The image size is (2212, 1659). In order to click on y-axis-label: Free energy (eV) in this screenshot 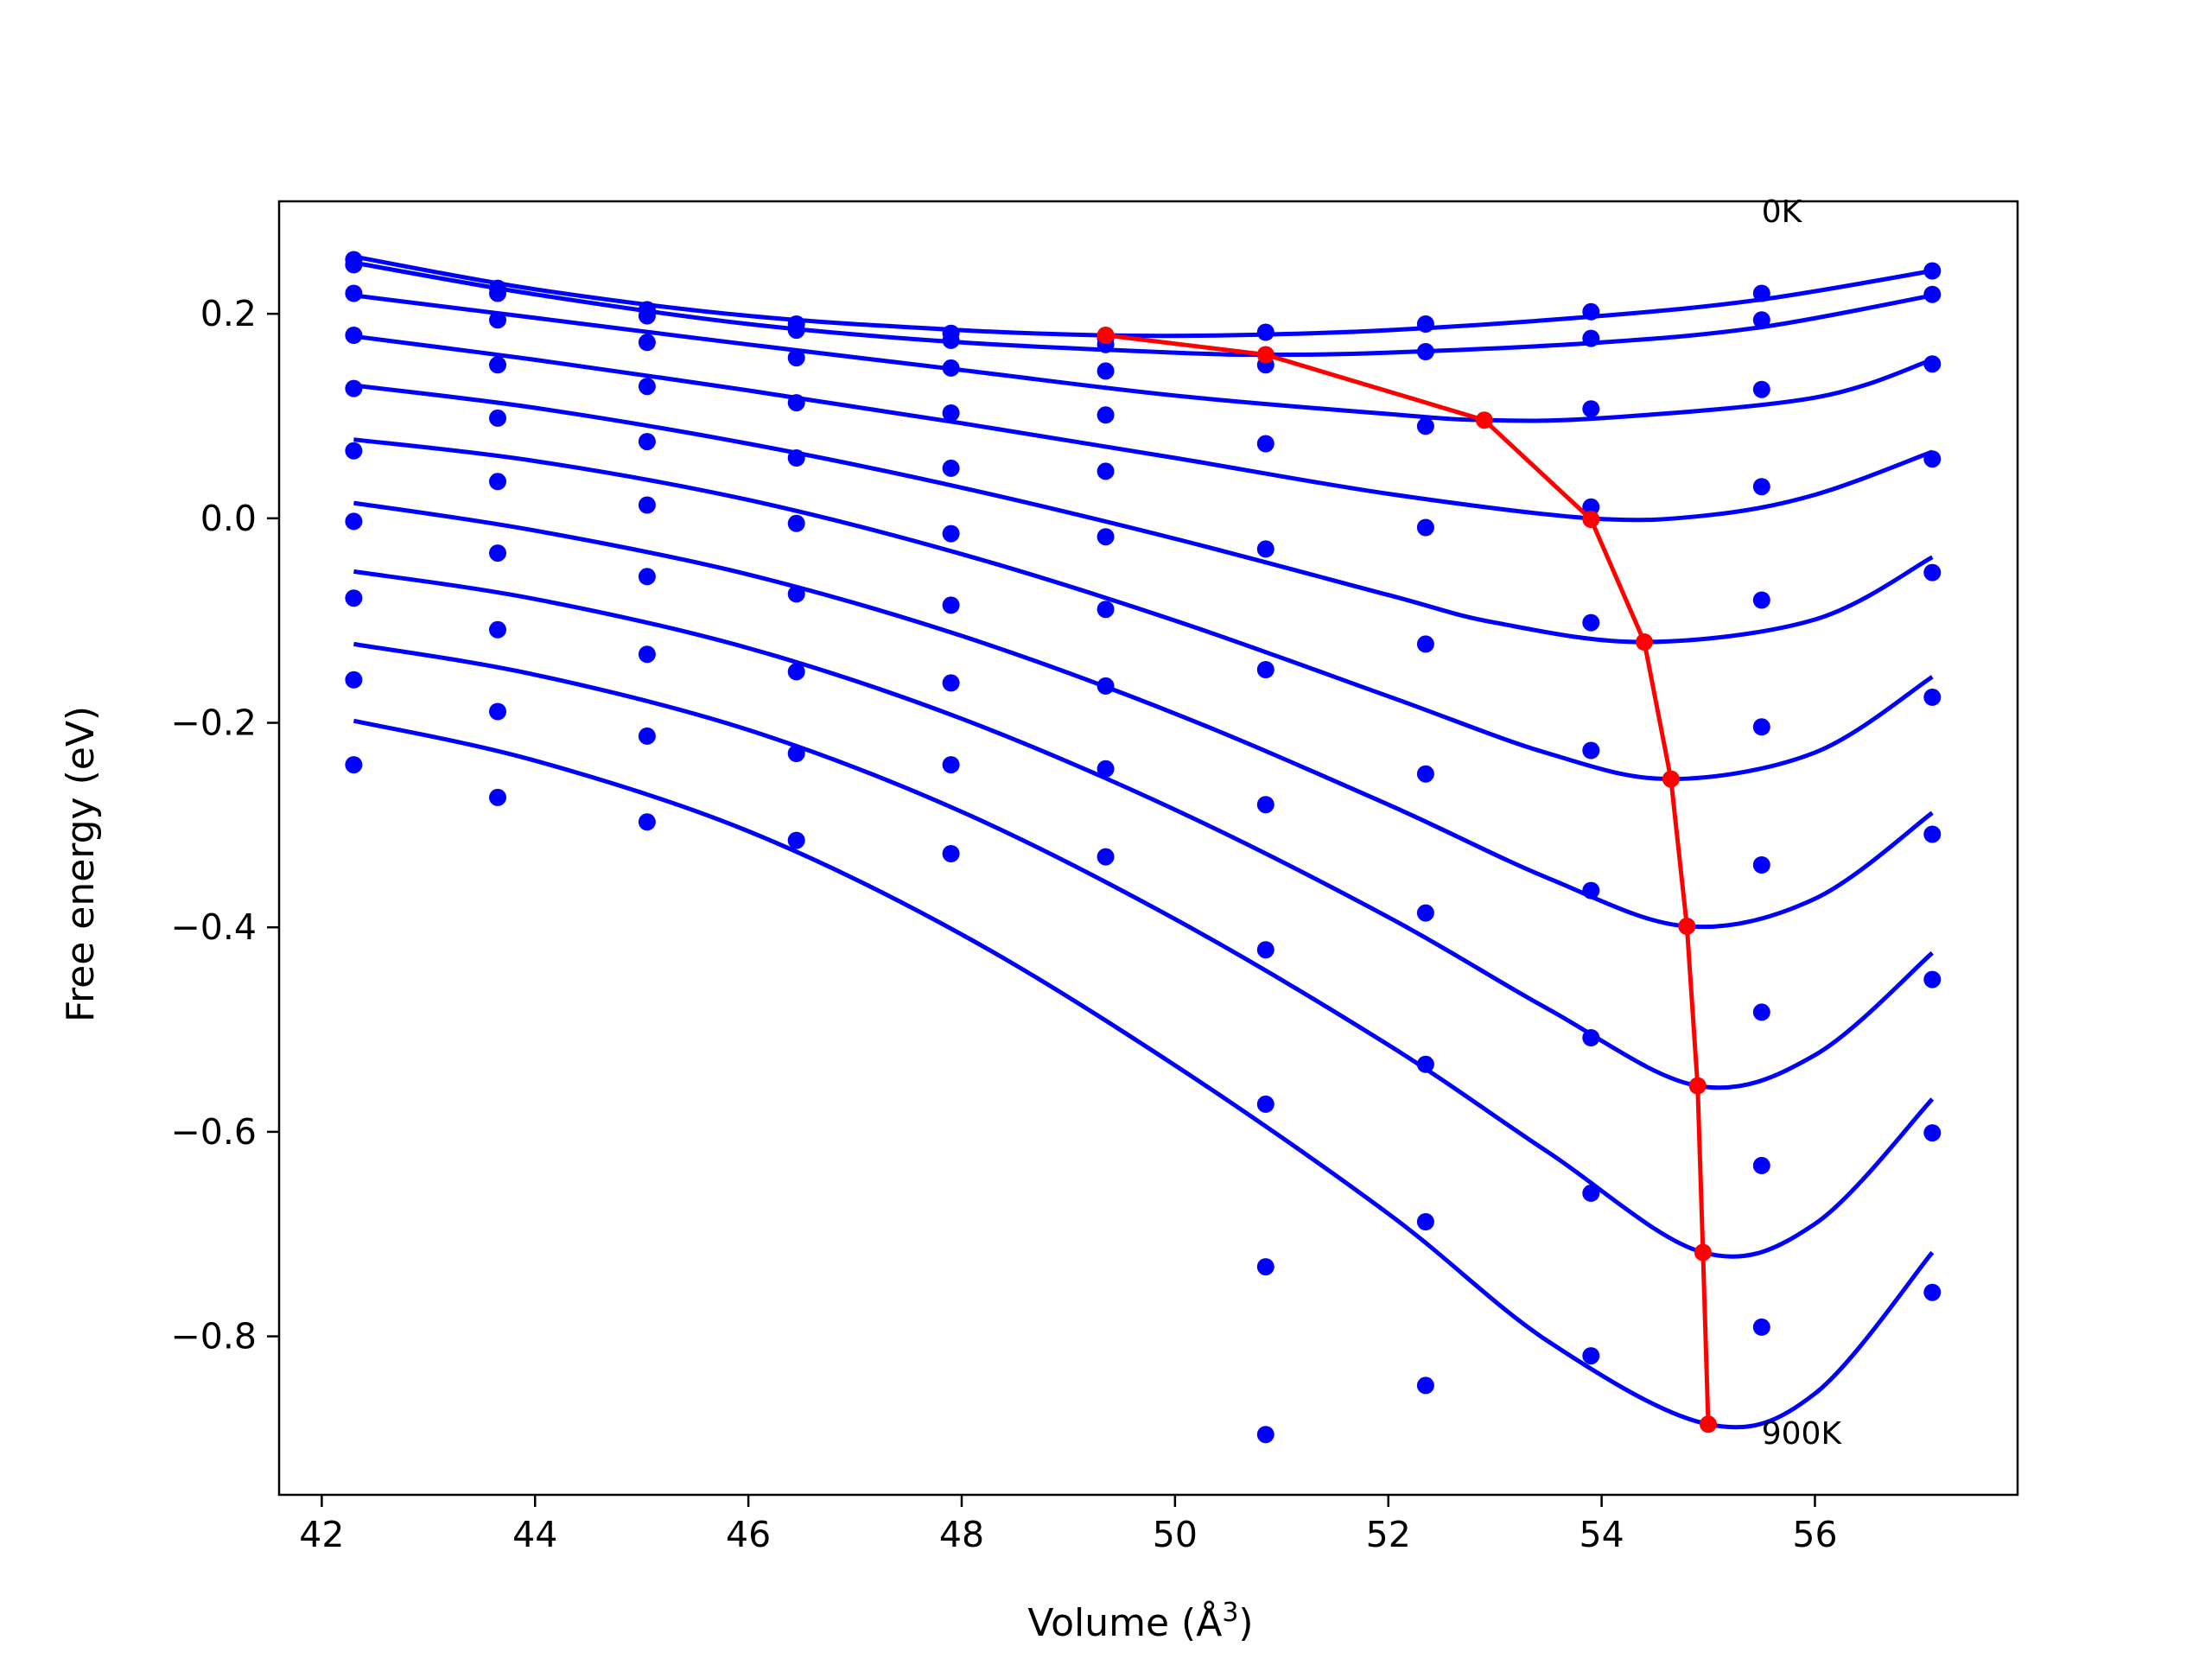, I will do `click(81, 864)`.